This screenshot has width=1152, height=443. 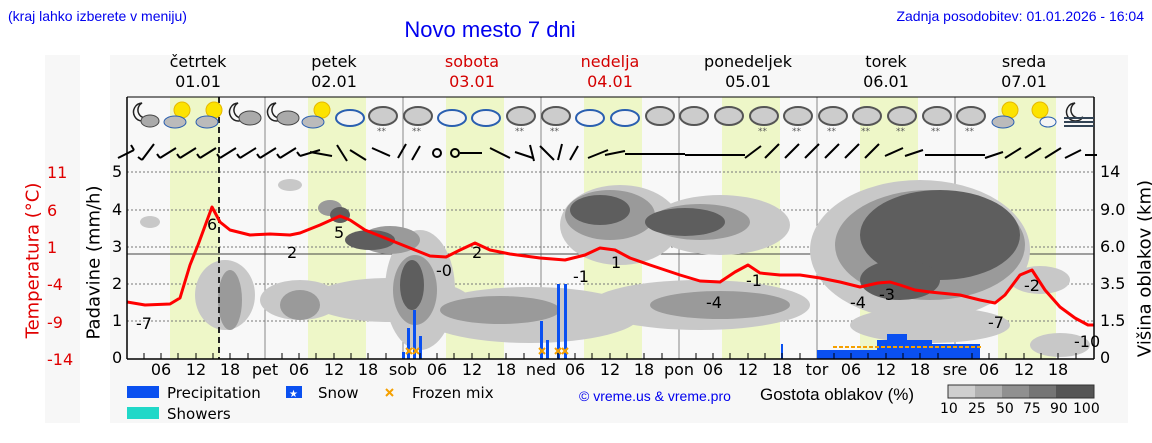 What do you see at coordinates (117, 320) in the screenshot?
I see `precip-tick: 1` at bounding box center [117, 320].